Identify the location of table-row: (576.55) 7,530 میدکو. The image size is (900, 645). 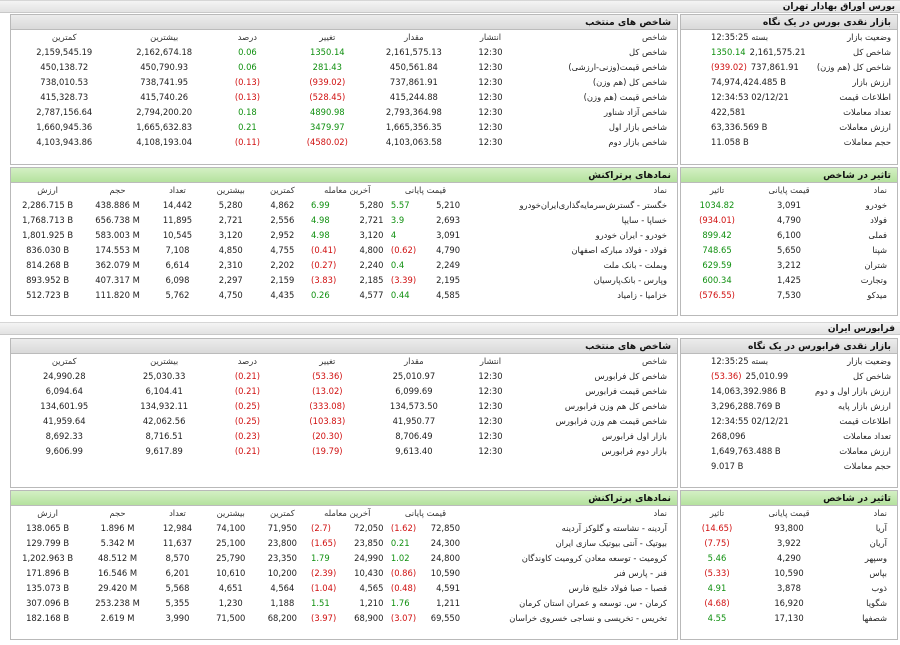
(789, 295).